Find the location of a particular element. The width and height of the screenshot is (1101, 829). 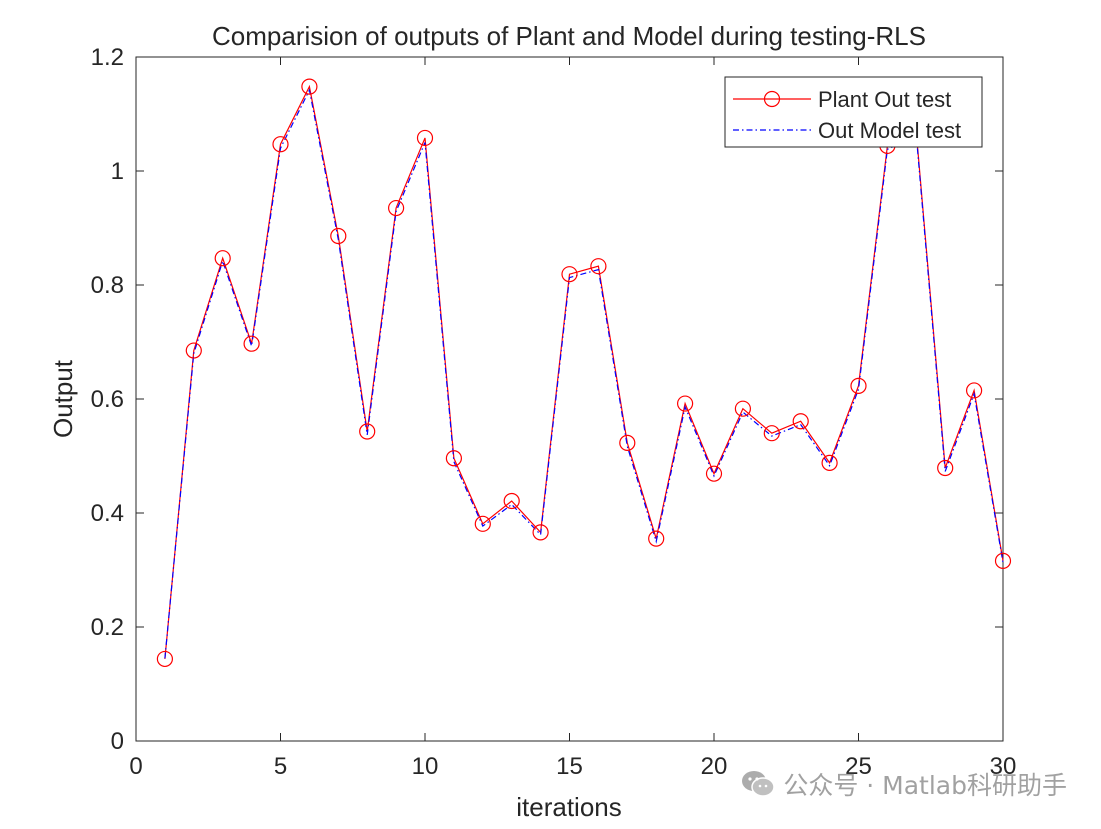

watermark-text: 公众号 · Matlab科研助手 is located at coordinates (925, 785).